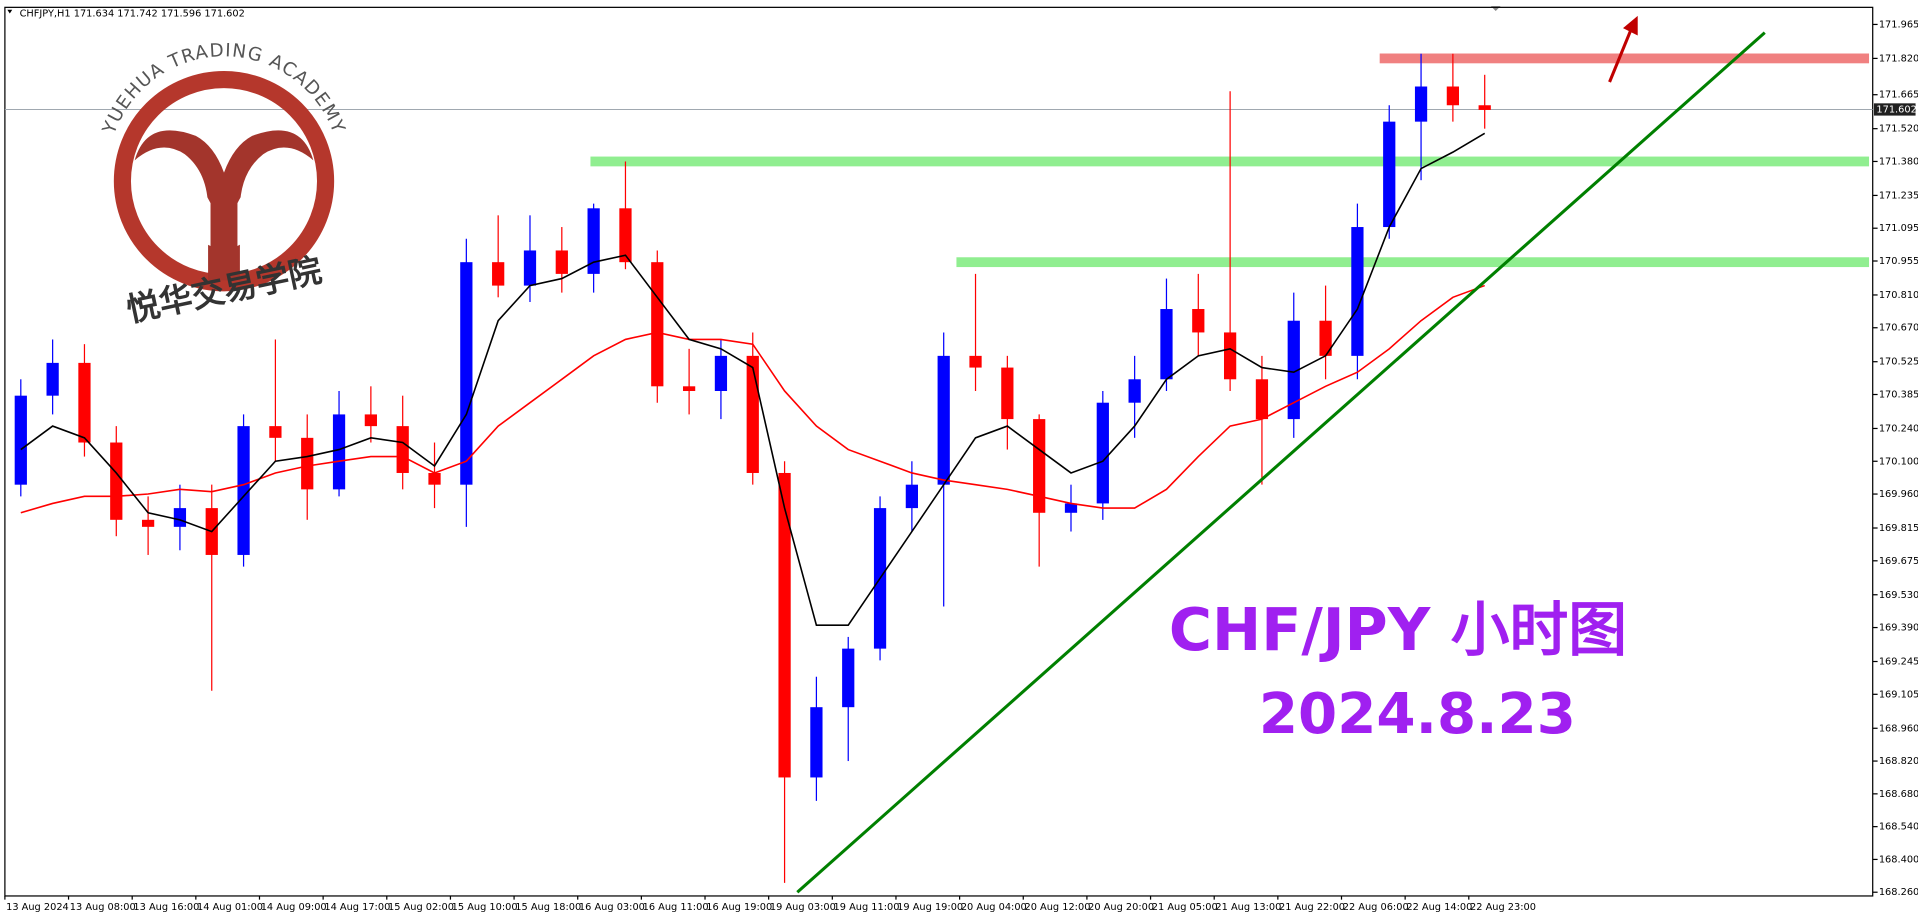  What do you see at coordinates (1898, 328) in the screenshot?
I see `y-tick-label: 170.670` at bounding box center [1898, 328].